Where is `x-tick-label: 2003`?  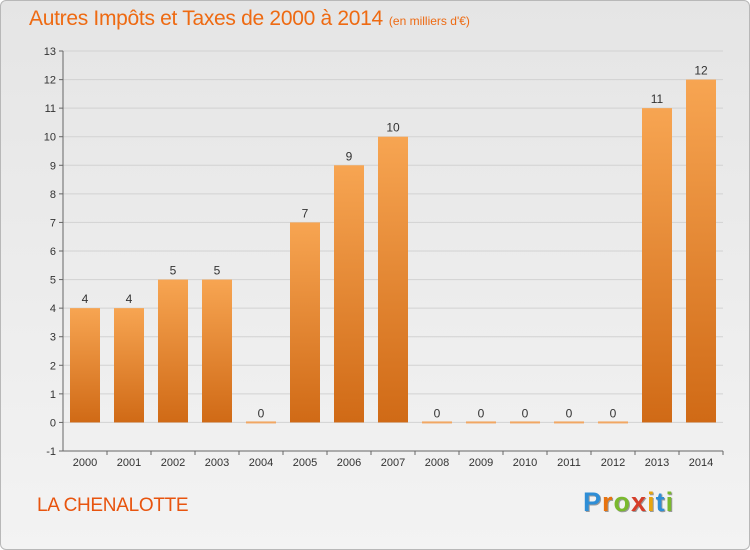
x-tick-label: 2003 is located at coordinates (217, 463).